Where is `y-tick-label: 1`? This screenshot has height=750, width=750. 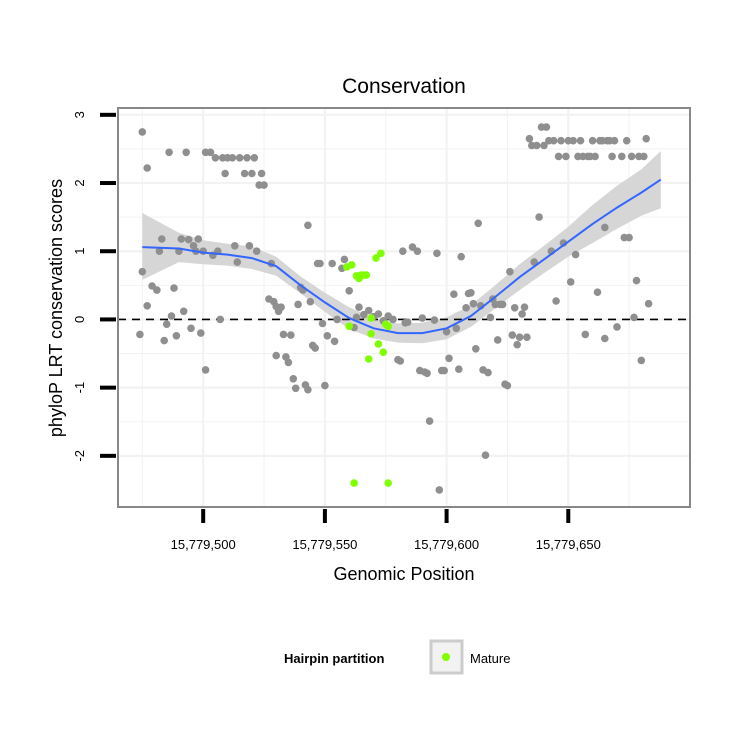 y-tick-label: 1 is located at coordinates (79, 251).